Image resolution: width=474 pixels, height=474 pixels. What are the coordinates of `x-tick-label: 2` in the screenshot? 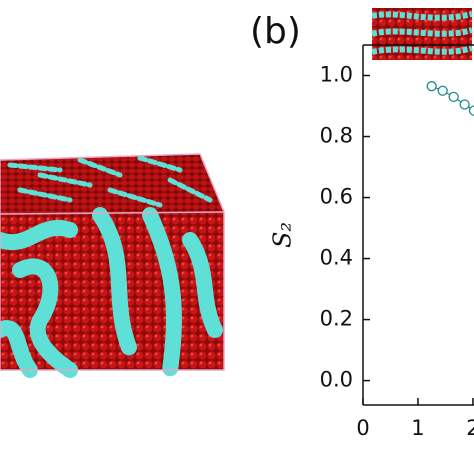 It's located at (470, 428).